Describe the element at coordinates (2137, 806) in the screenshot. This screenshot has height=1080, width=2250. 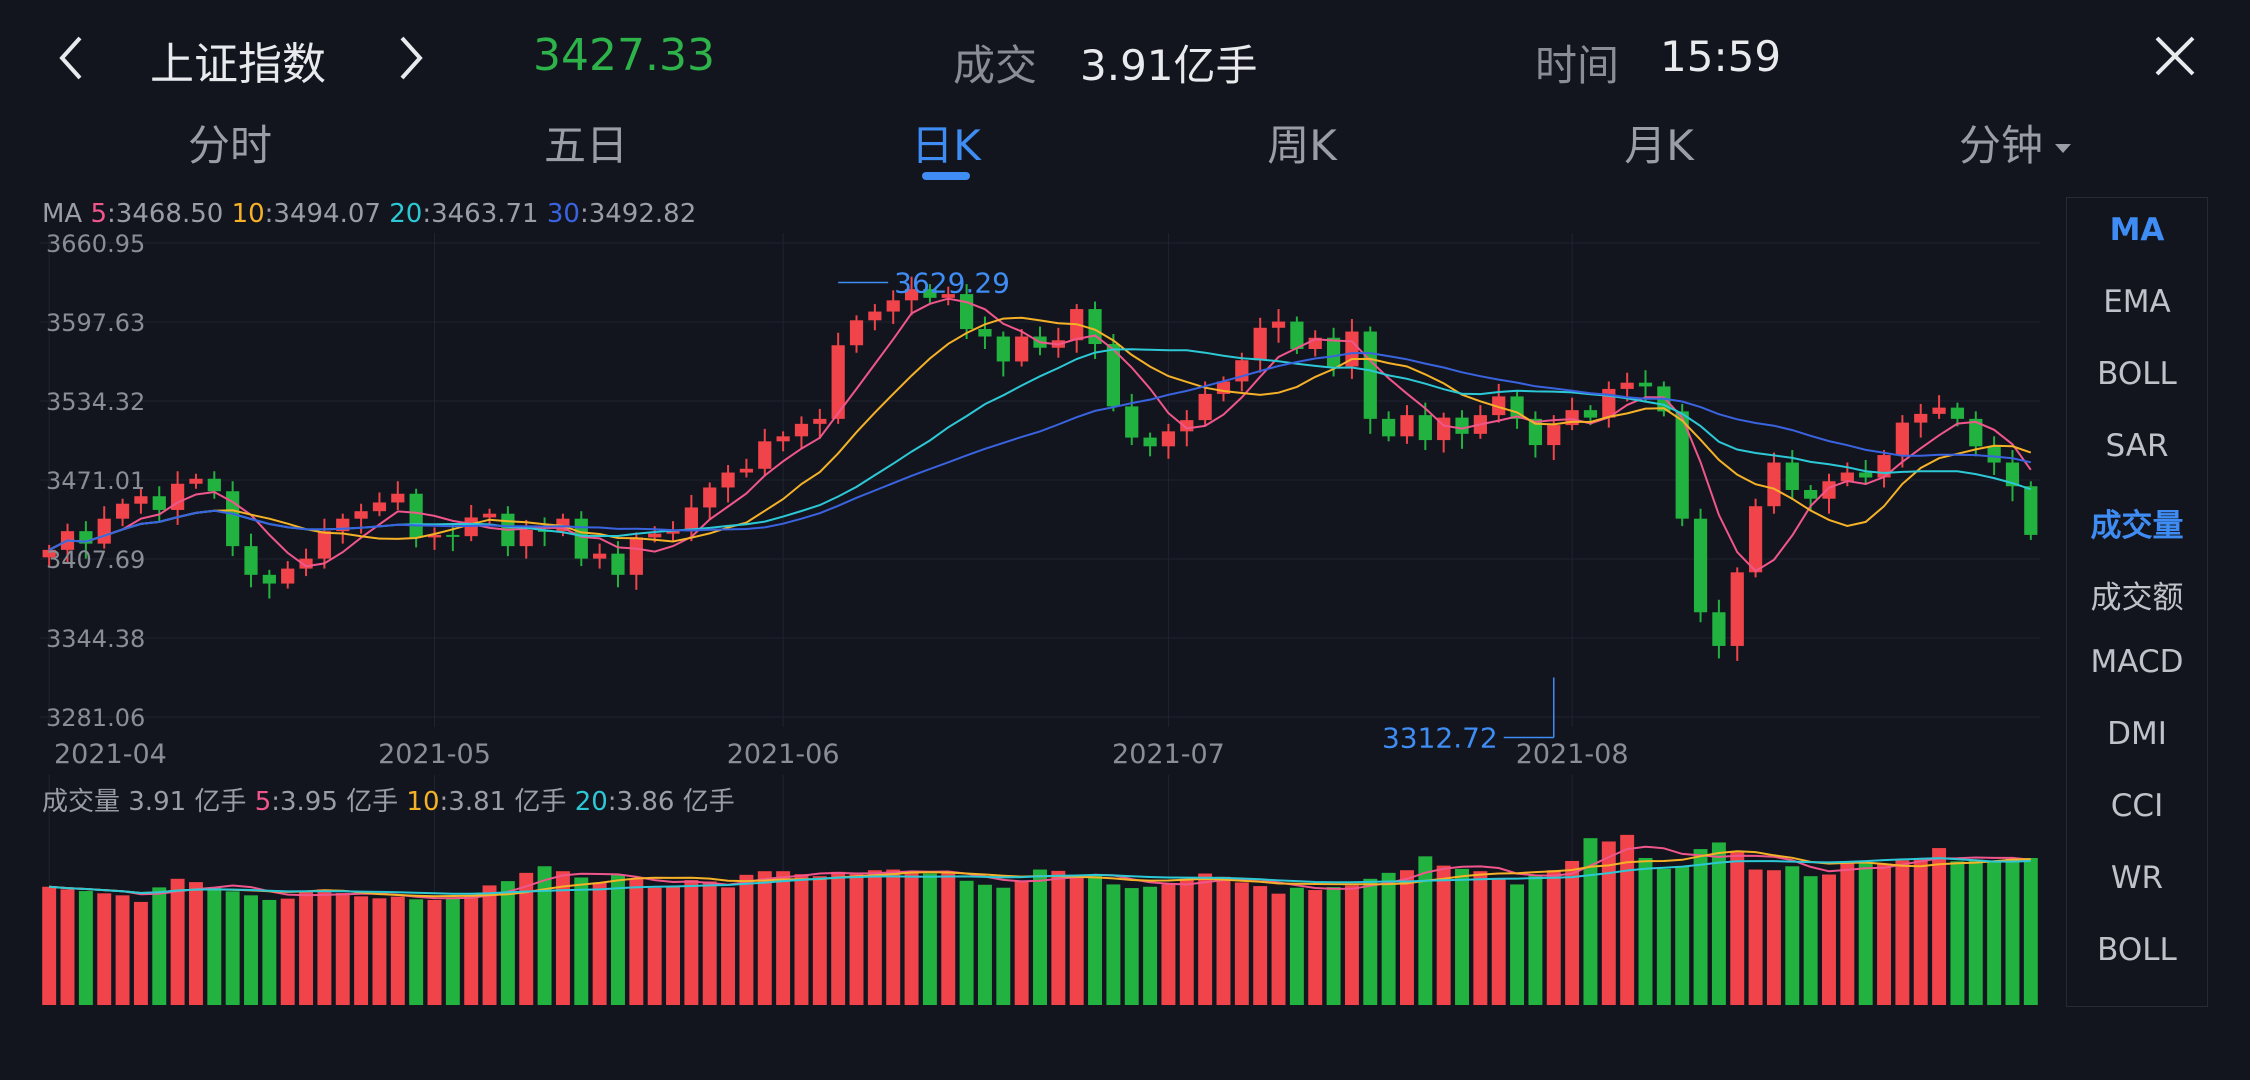
I see `indicator-cci: CCI` at that location.